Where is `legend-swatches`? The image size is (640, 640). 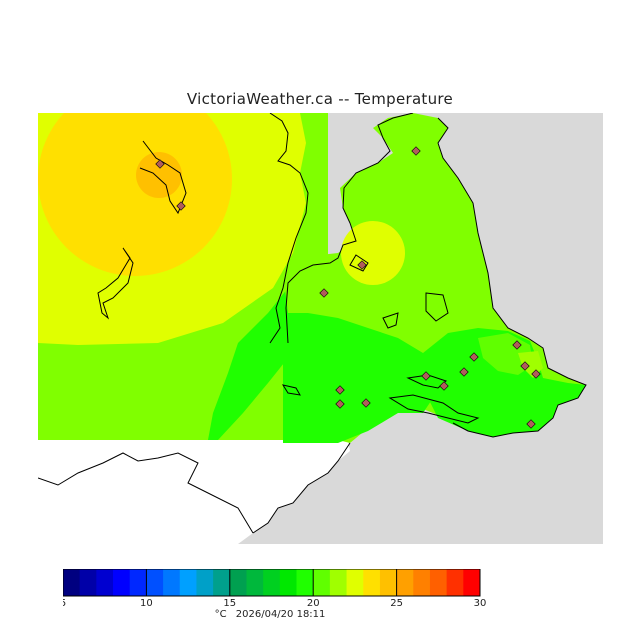
legend-swatches is located at coordinates (272, 583).